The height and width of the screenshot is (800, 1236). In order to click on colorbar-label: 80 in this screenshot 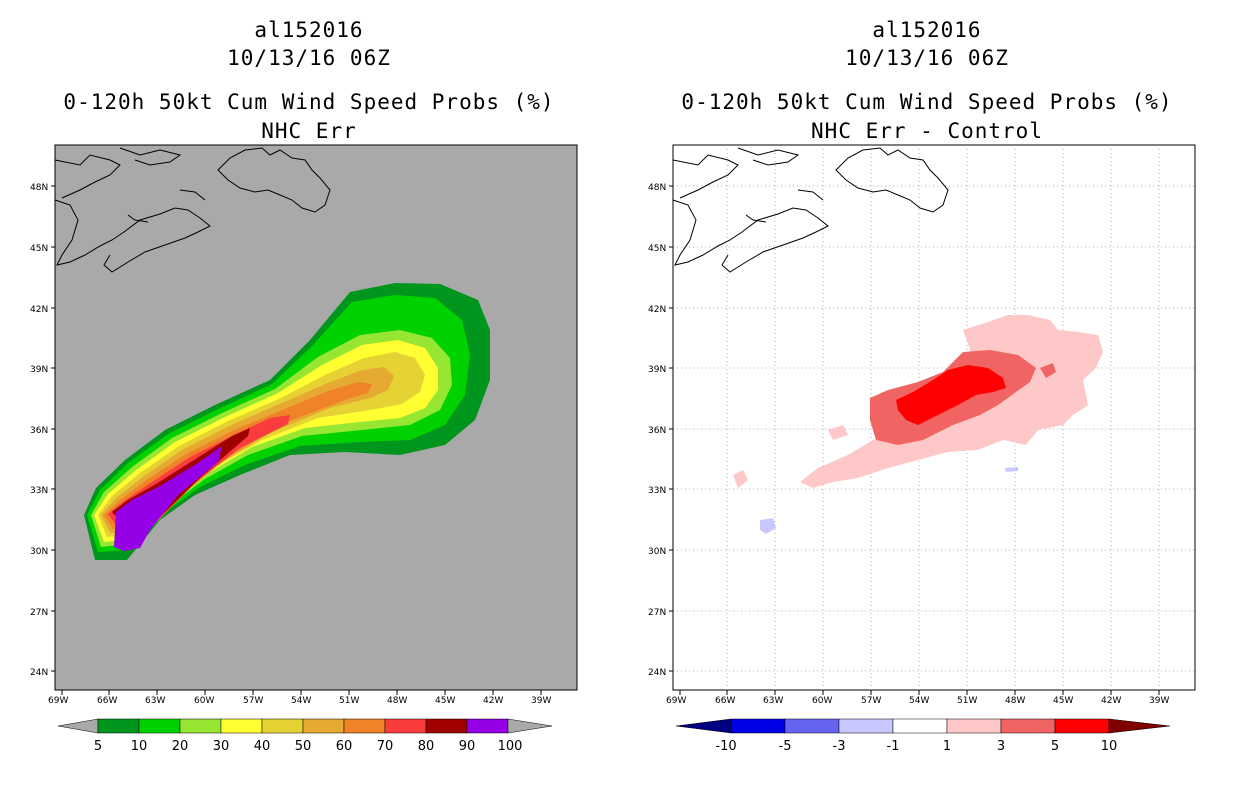, I will do `click(426, 746)`.